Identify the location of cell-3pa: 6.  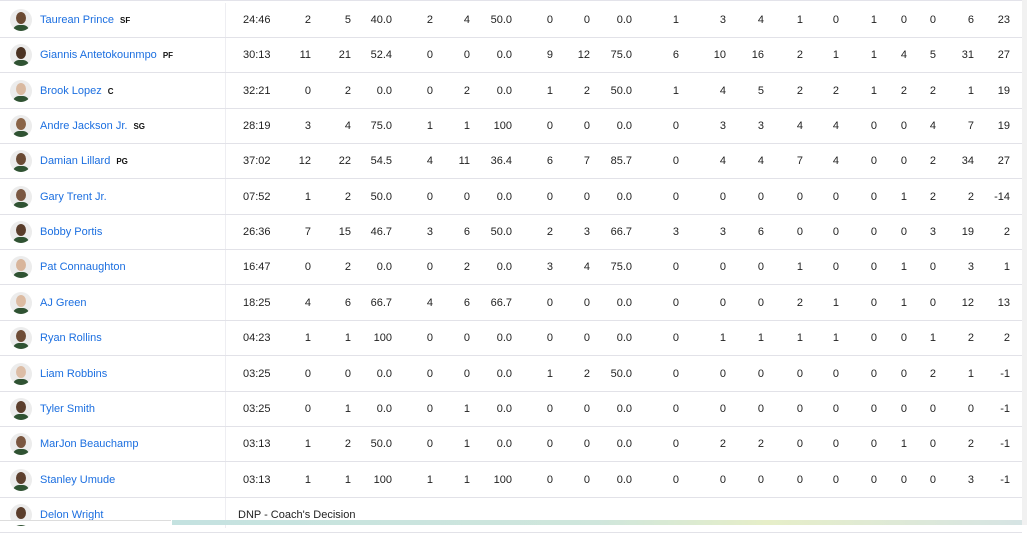
(466, 302).